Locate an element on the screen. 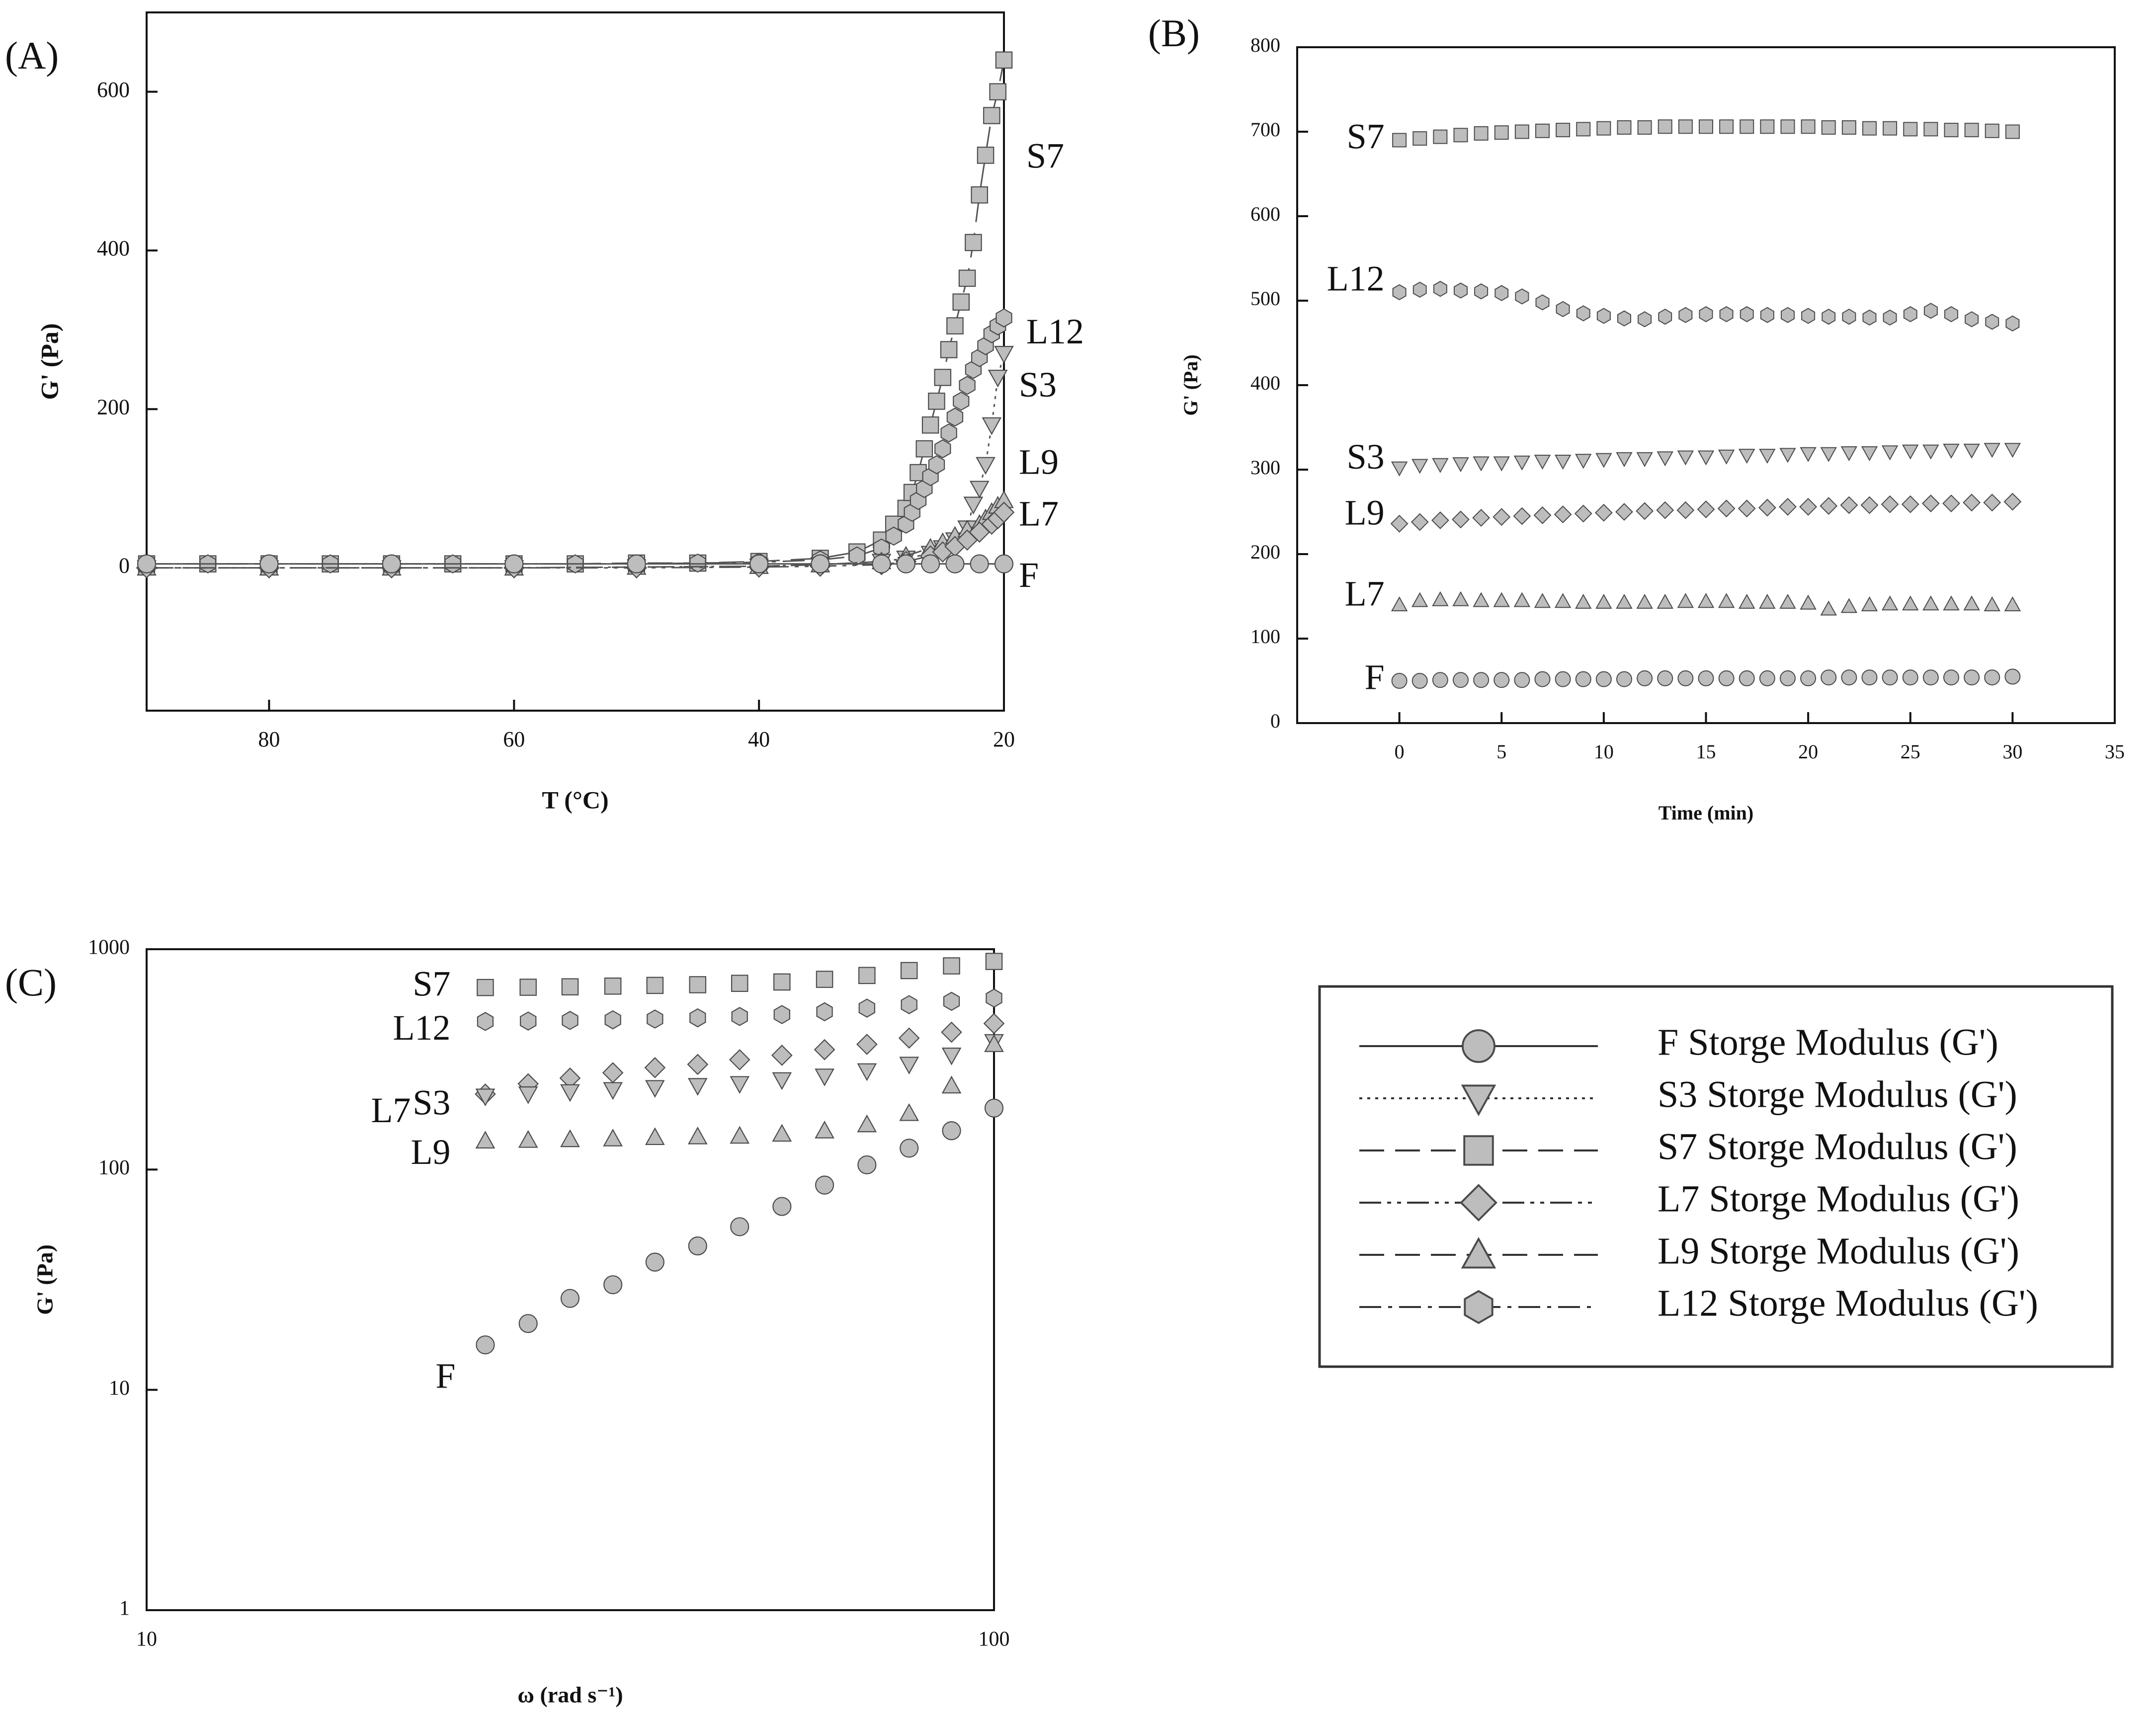  y-tick-label: 10 is located at coordinates (119, 1388).